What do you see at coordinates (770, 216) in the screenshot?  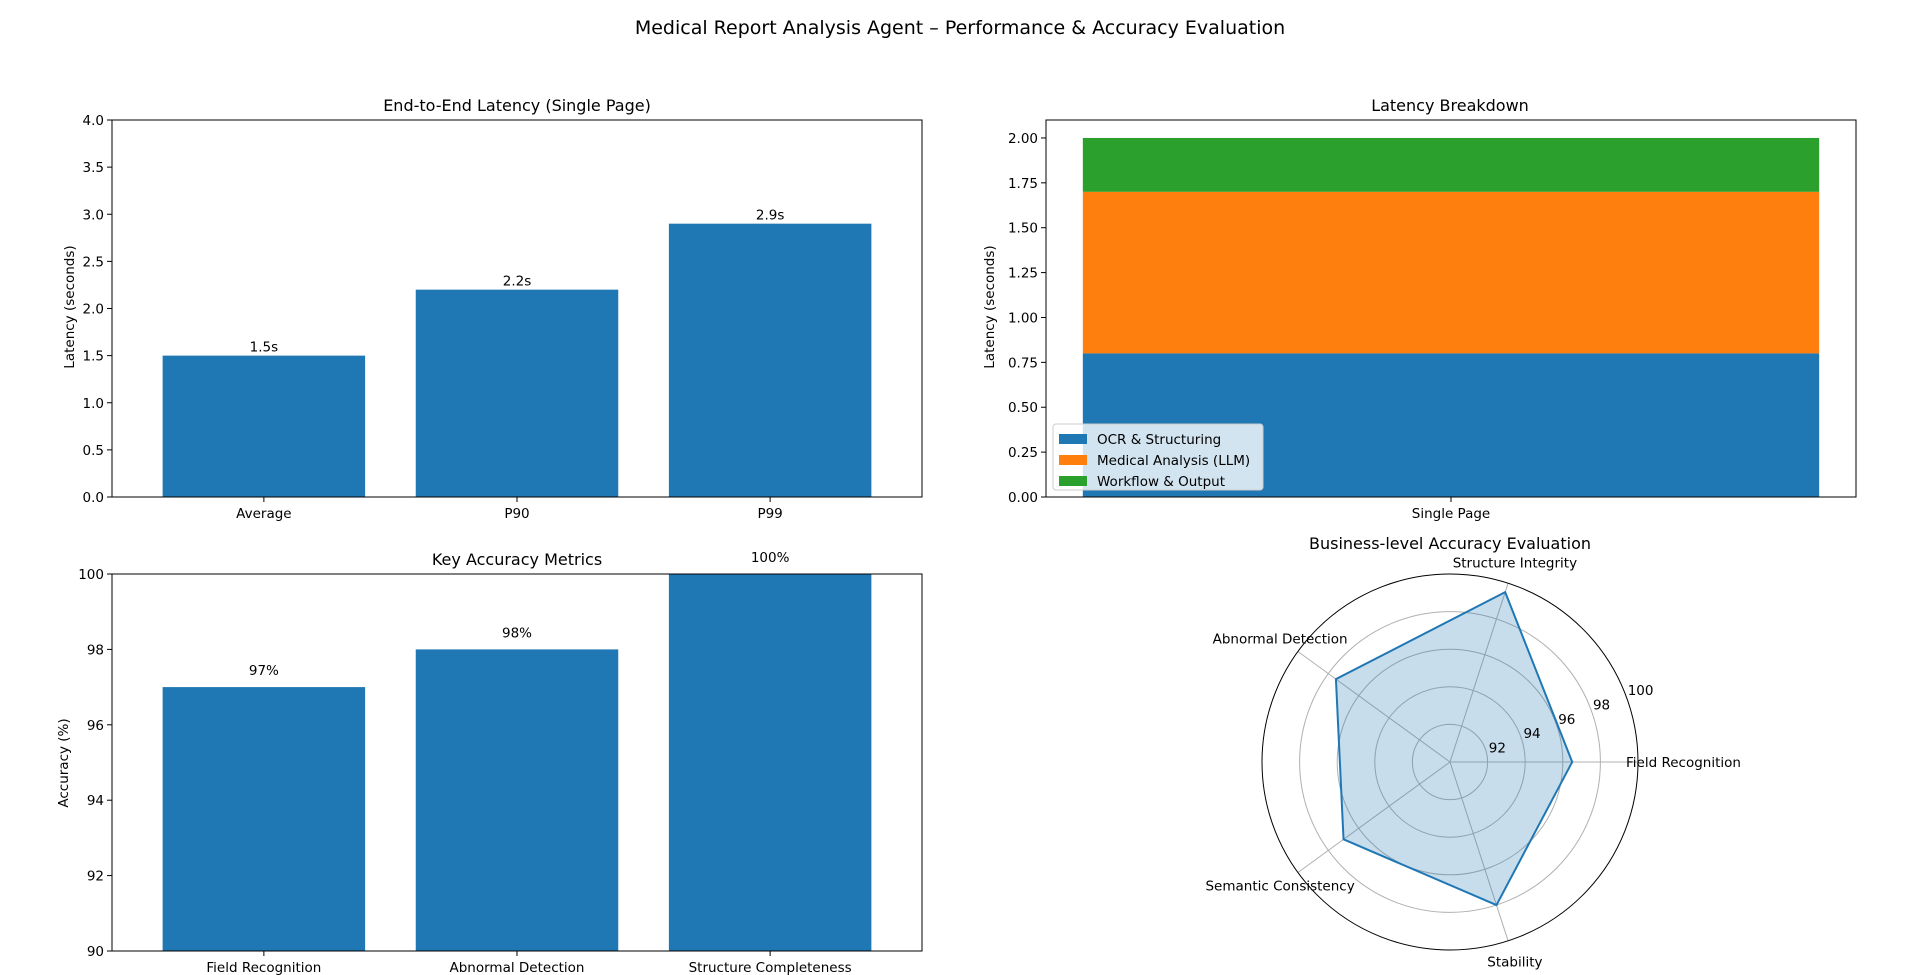 I see `latency-data-label: 2.9s` at bounding box center [770, 216].